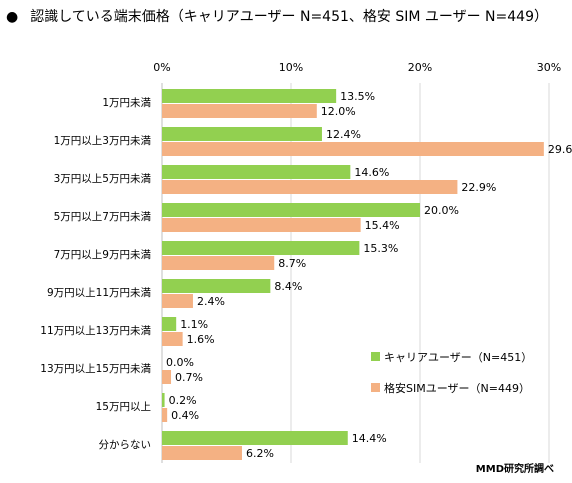 The height and width of the screenshot is (483, 572). Describe the element at coordinates (161, 67) in the screenshot. I see `x-tick-label: 0%` at that location.